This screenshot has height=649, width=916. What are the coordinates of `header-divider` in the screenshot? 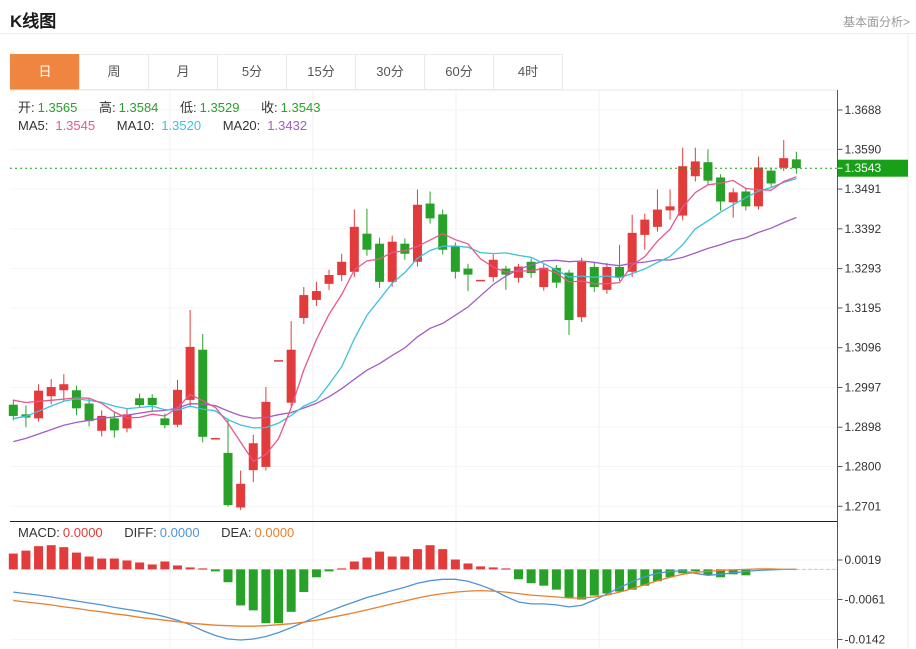 It's located at (458, 33).